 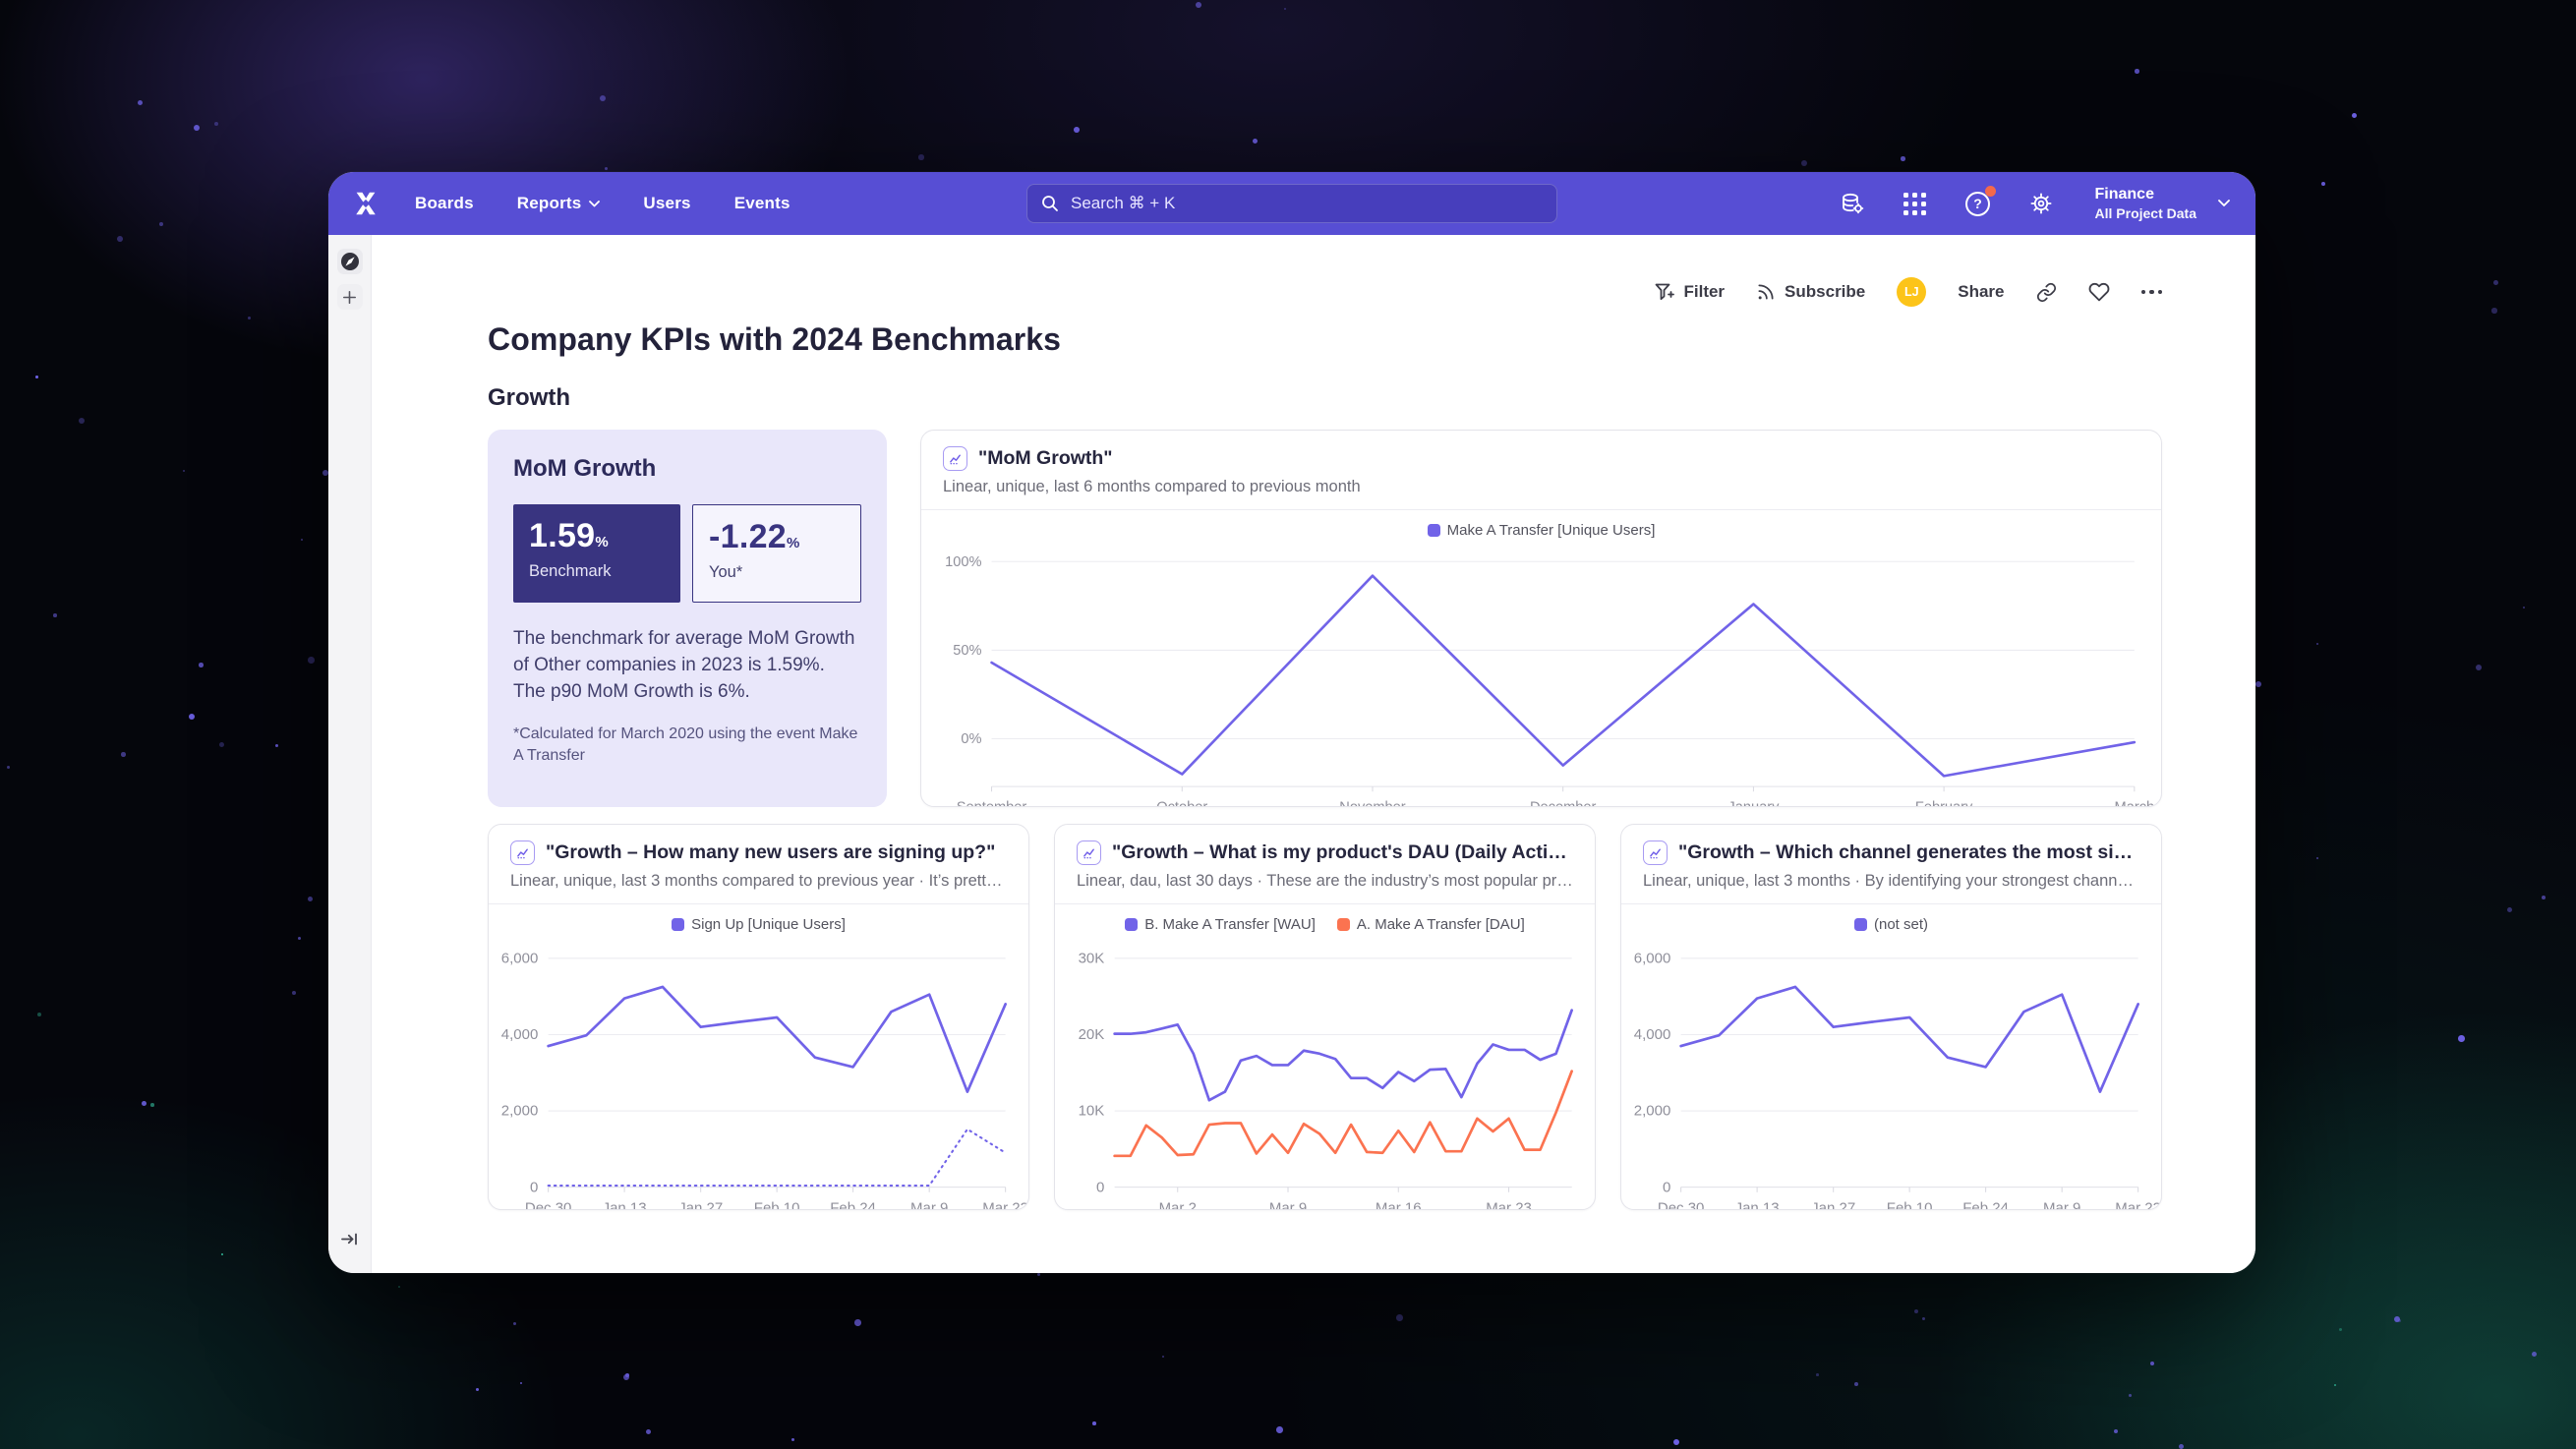 I want to click on filter-label: Filter, so click(x=1704, y=292).